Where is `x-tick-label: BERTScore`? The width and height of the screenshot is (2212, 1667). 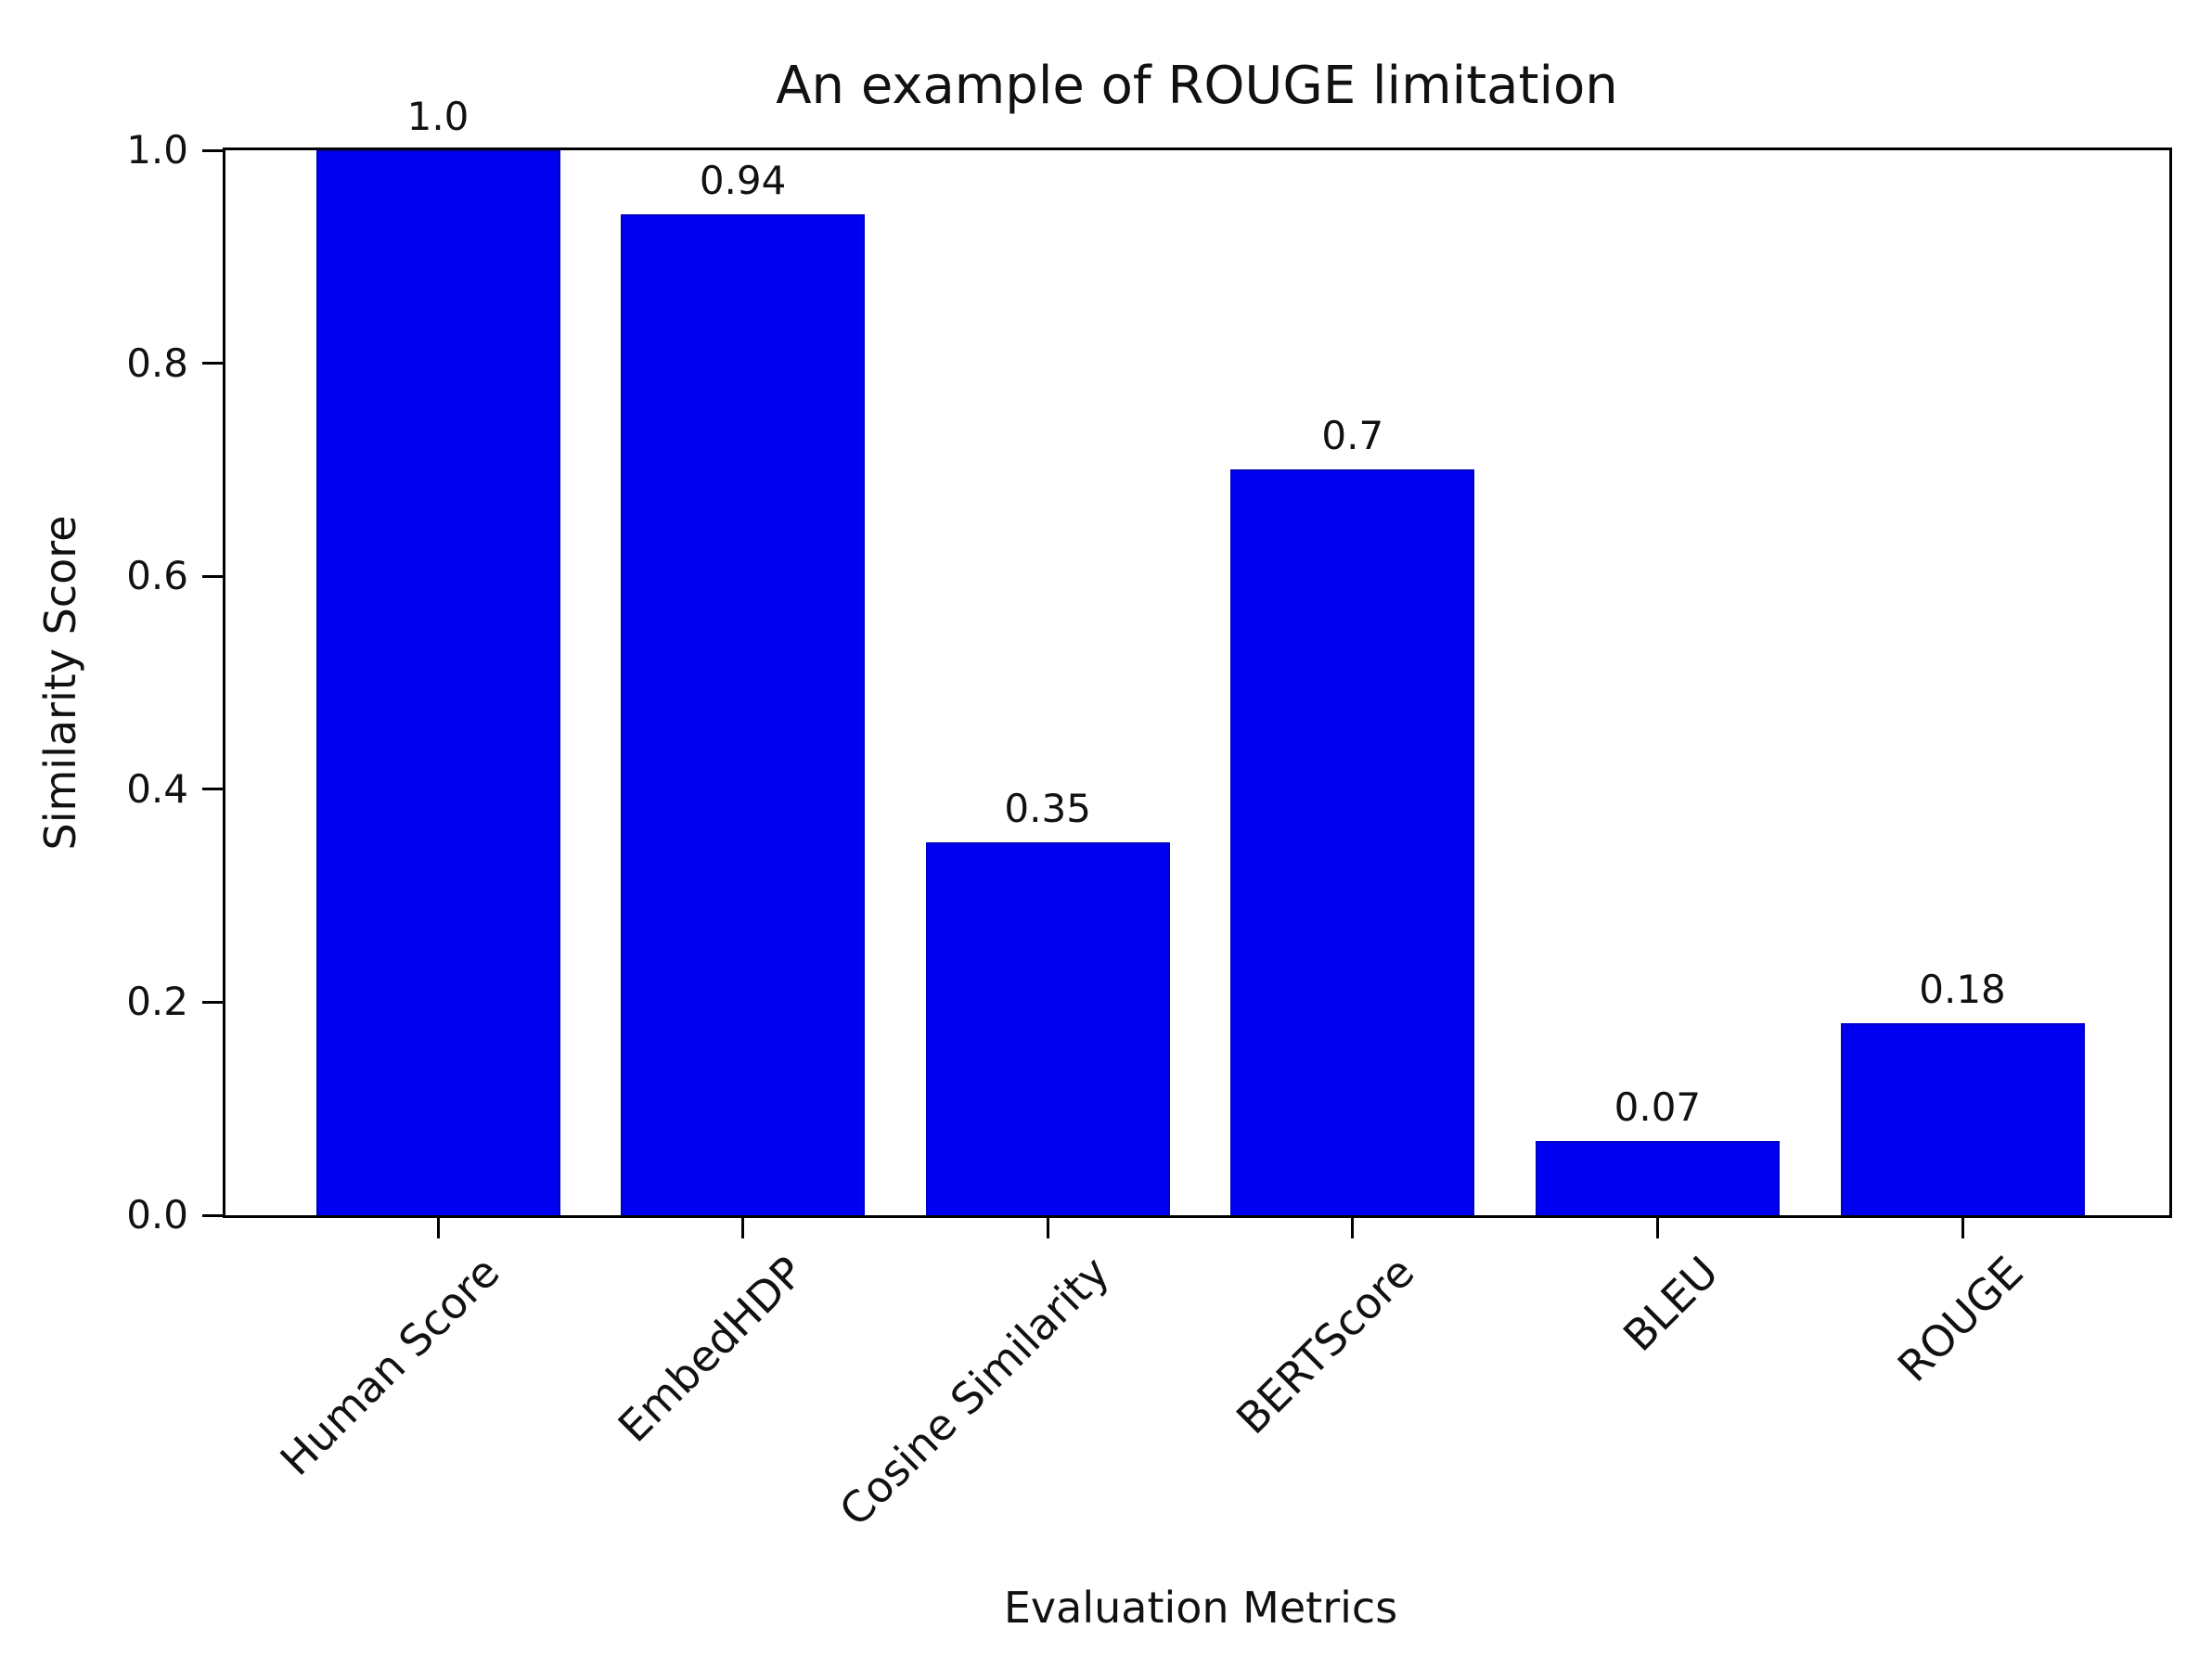 x-tick-label: BERTScore is located at coordinates (1324, 1345).